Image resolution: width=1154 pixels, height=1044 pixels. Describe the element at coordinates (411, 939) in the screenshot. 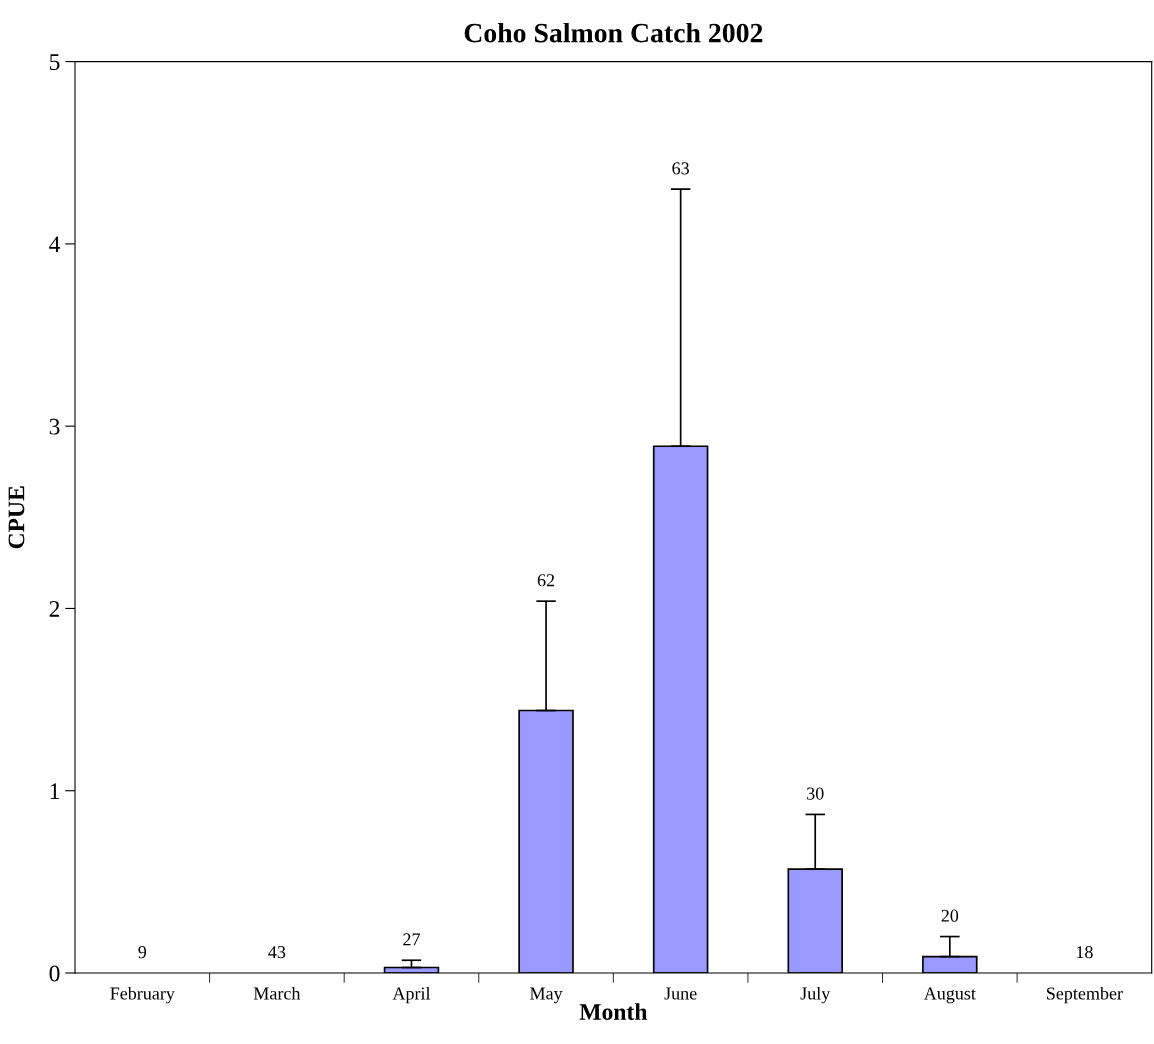

I see `annotation: 27` at that location.